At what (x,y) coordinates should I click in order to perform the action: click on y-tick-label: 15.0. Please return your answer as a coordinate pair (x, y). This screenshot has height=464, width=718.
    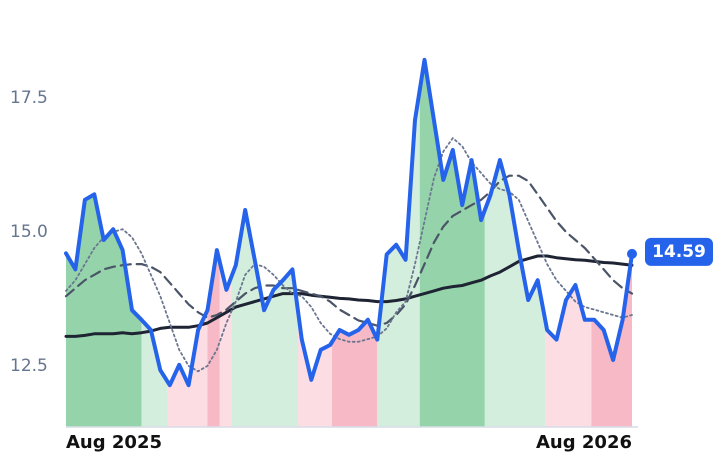
    Looking at the image, I should click on (29, 232).